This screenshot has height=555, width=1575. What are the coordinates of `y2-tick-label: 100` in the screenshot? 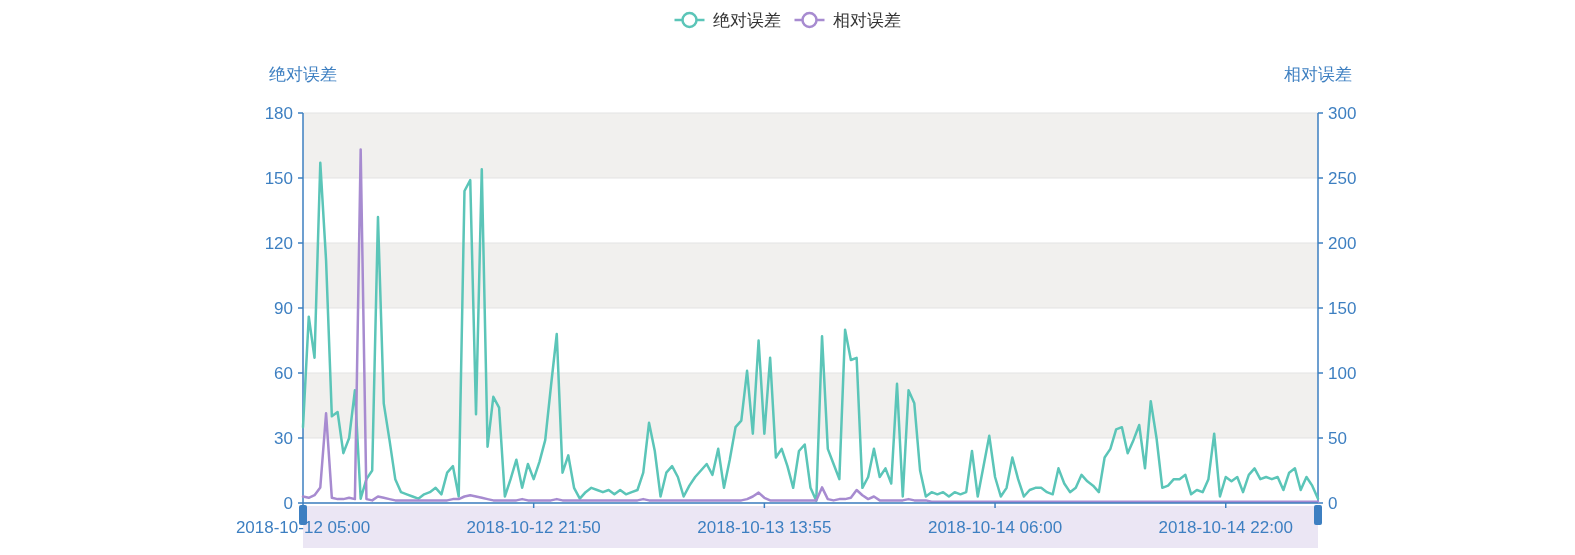 It's located at (1342, 373).